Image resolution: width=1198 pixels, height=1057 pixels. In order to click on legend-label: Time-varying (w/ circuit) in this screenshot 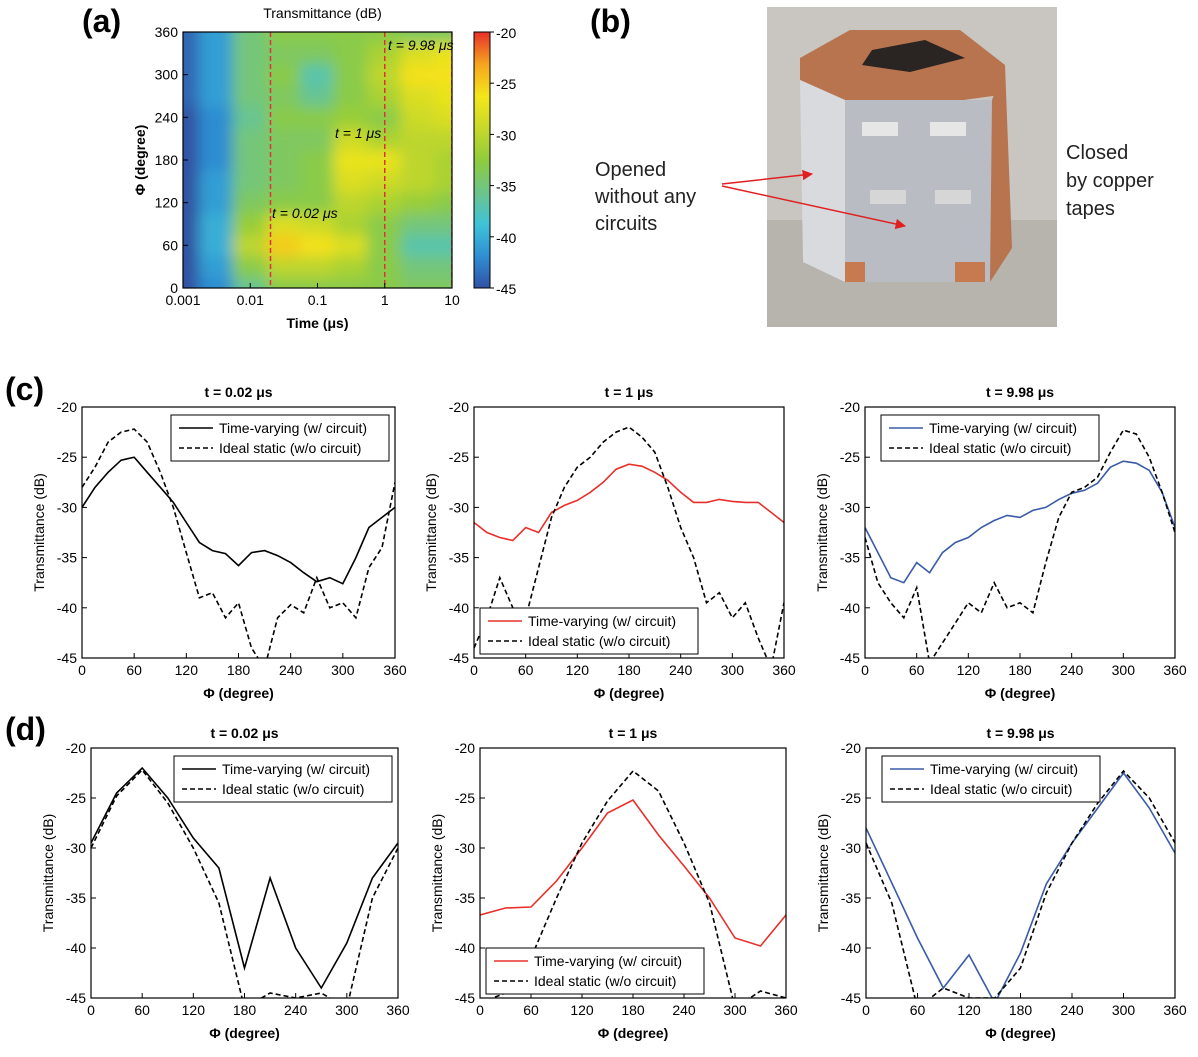, I will do `click(602, 621)`.